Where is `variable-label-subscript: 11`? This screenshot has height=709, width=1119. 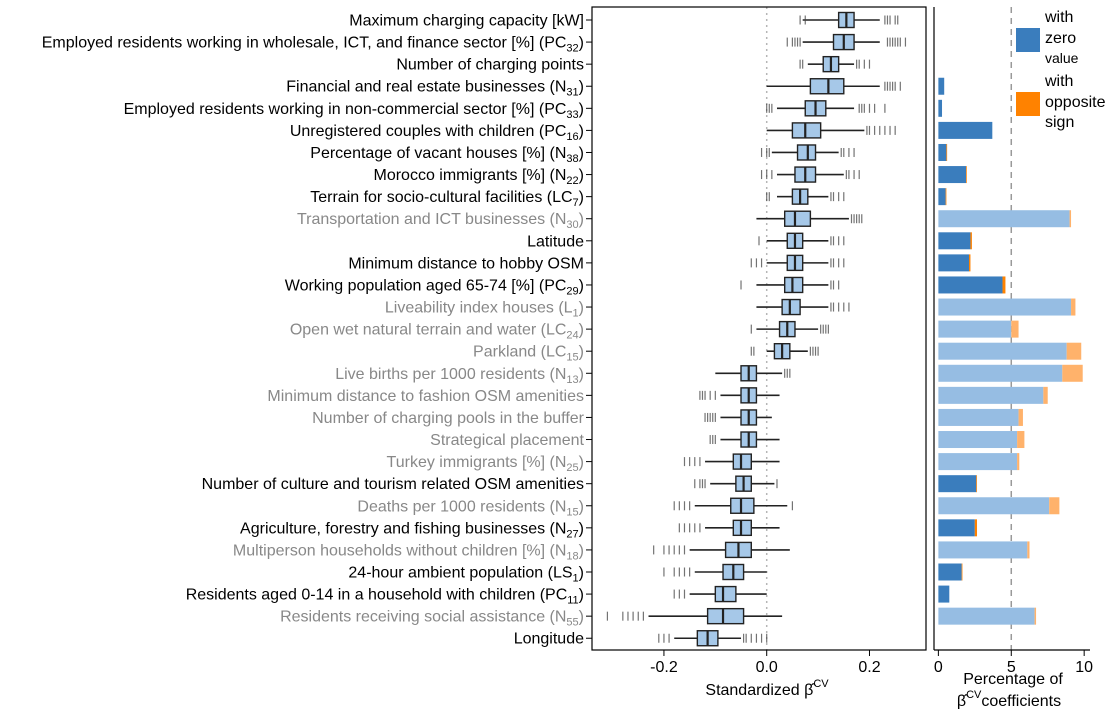
variable-label-subscript: 11 is located at coordinates (572, 601).